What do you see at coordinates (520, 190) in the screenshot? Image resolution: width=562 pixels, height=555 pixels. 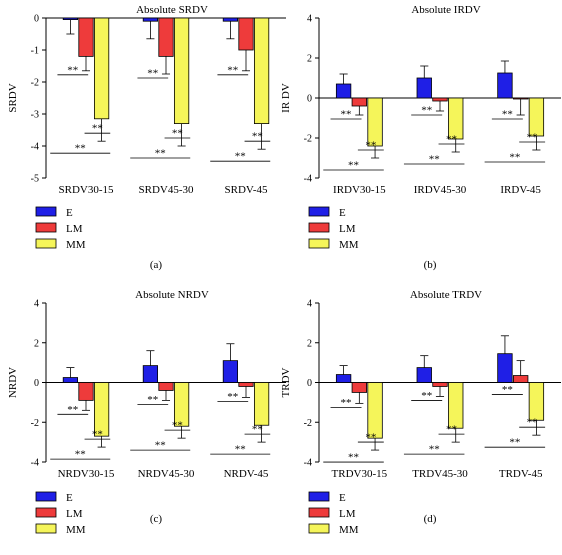 I see `x-tick-label: IRDV-45` at bounding box center [520, 190].